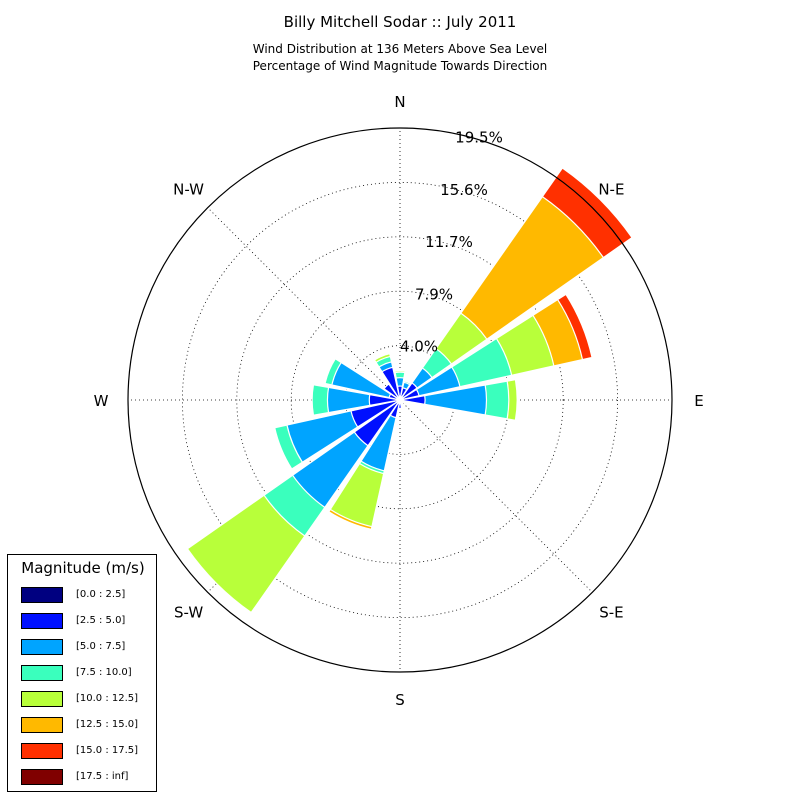  Describe the element at coordinates (101, 594) in the screenshot. I see `legend-label: [0.0 : 2.5]` at that location.